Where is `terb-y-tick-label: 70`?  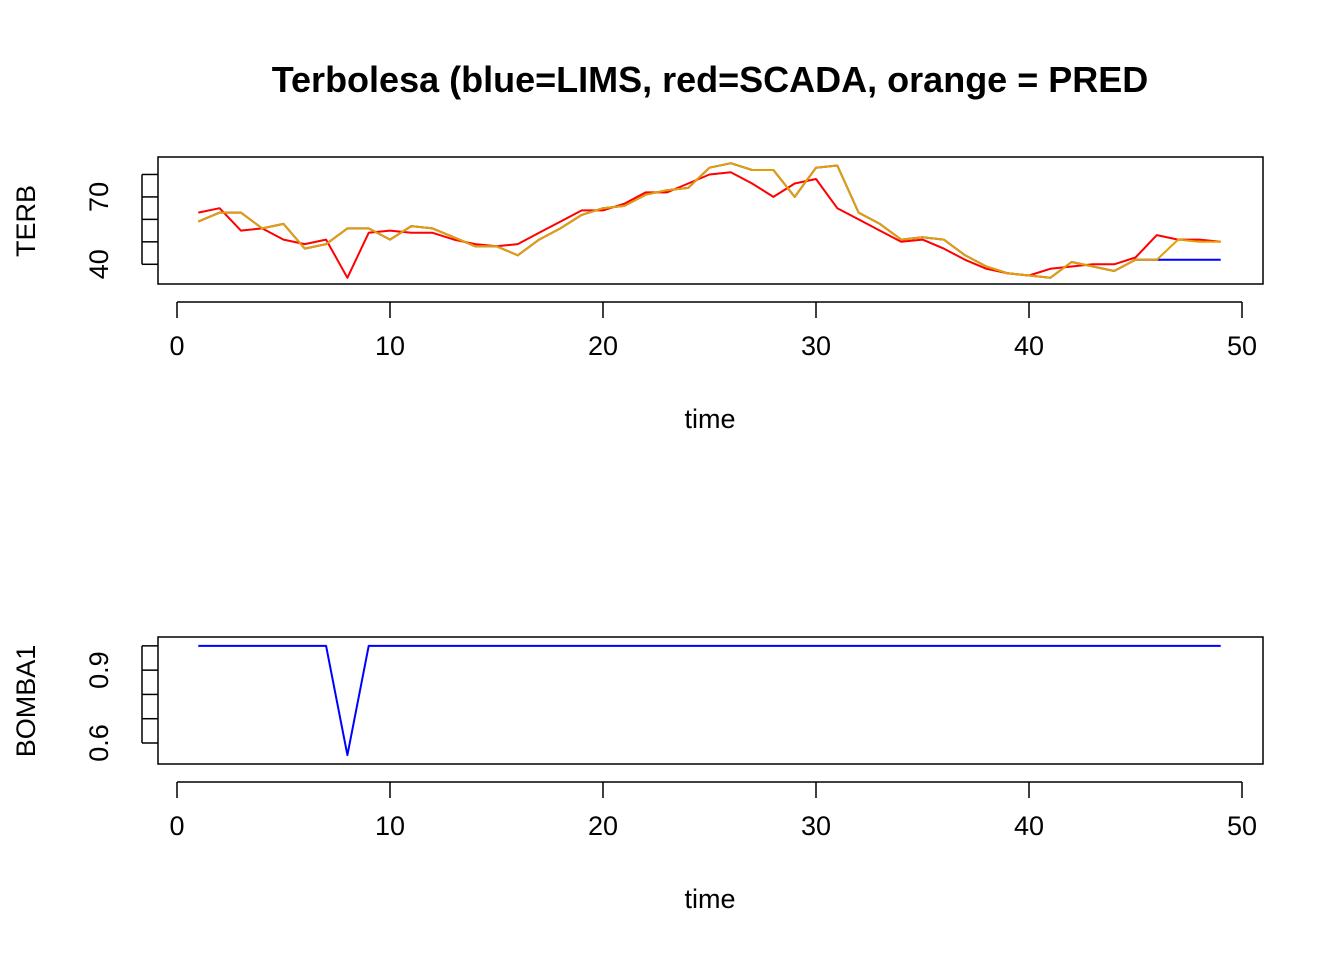
terb-y-tick-label: 70 is located at coordinates (99, 197).